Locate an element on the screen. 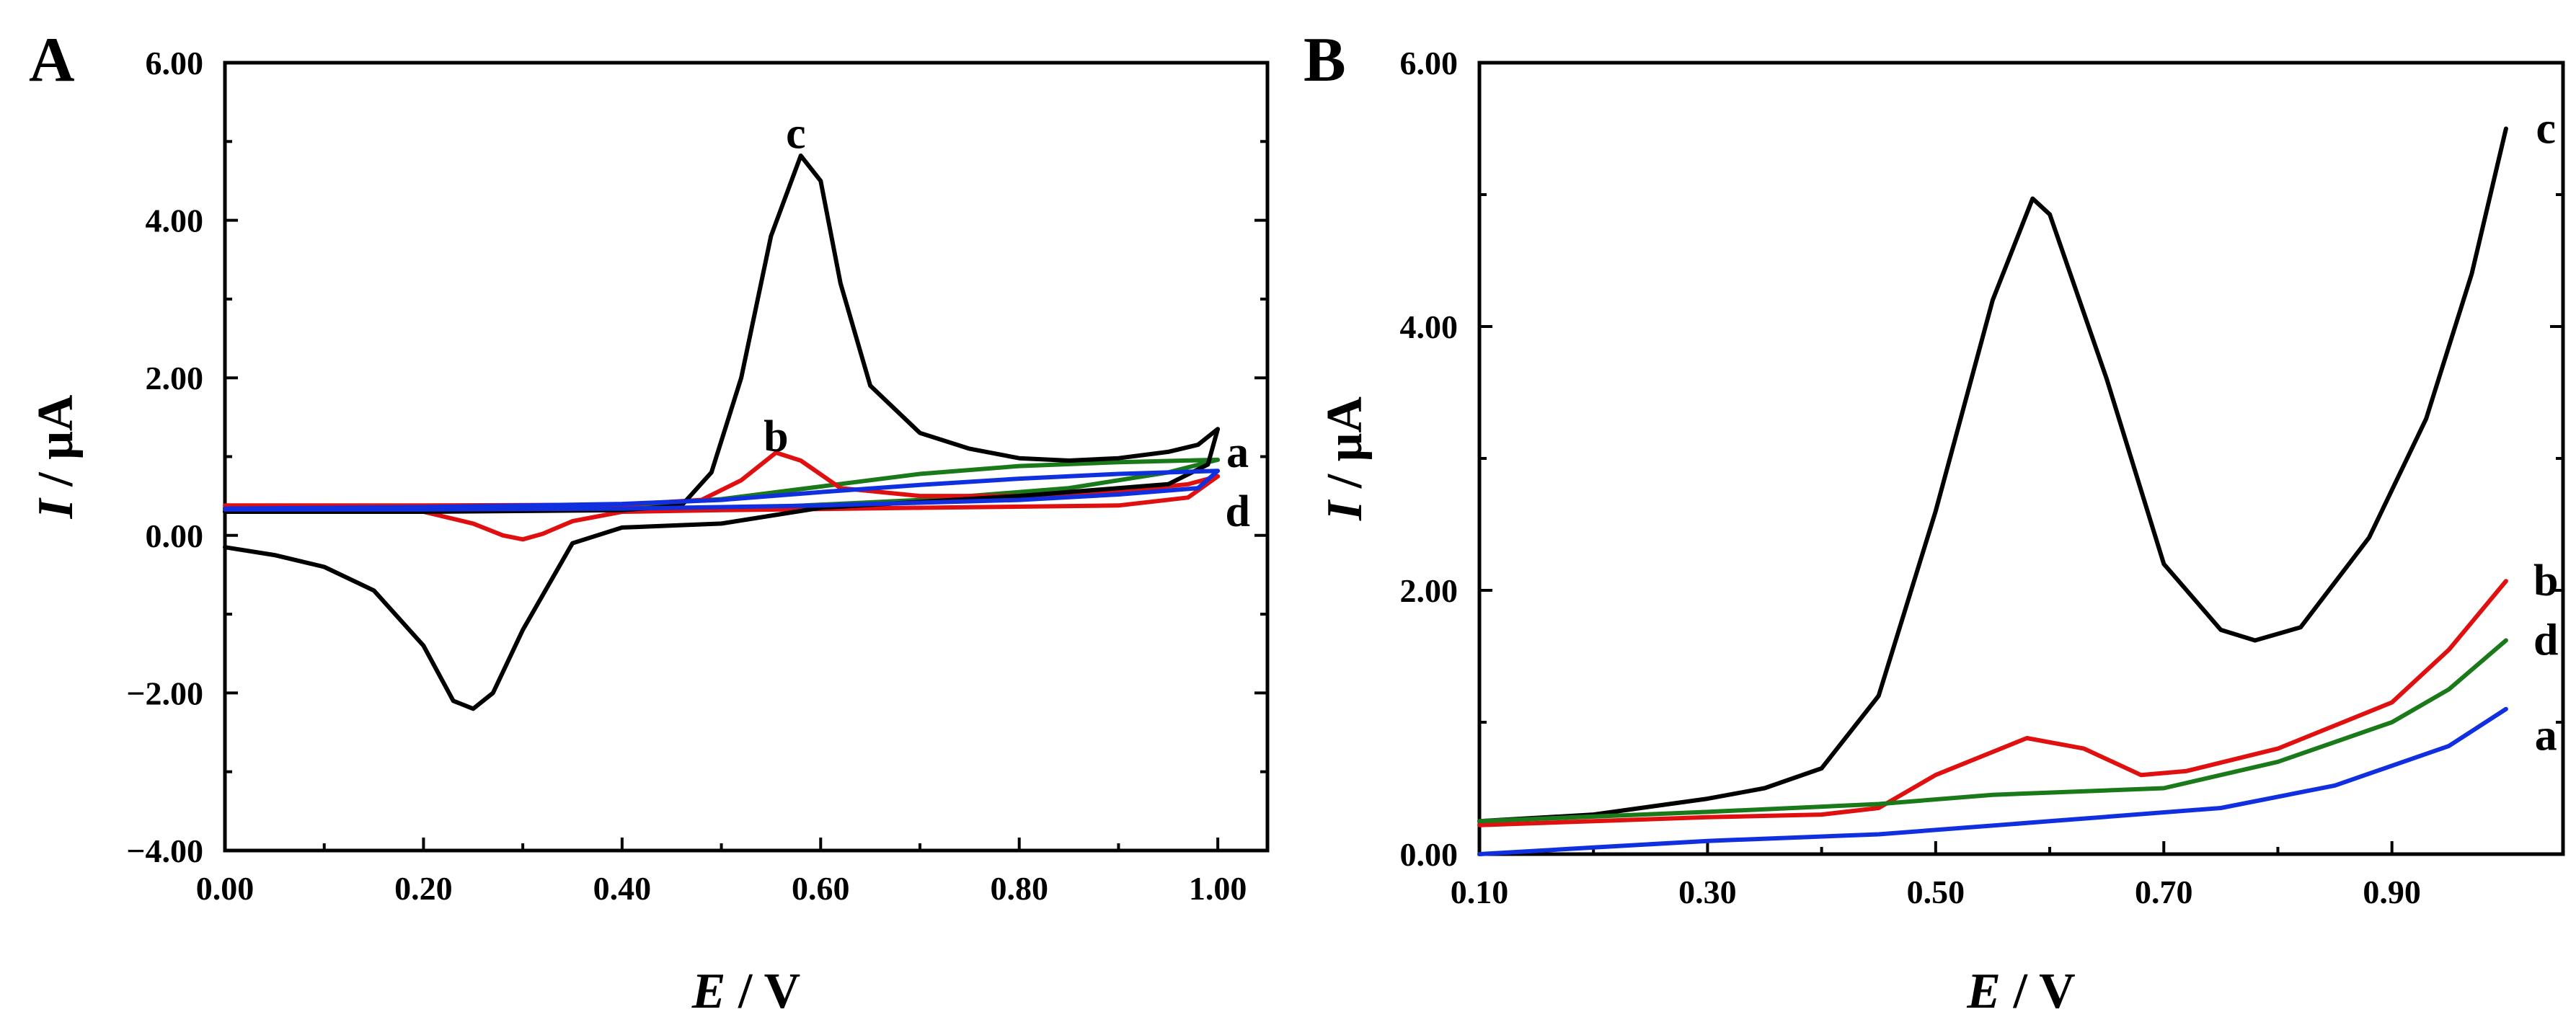 This screenshot has height=1030, width=2576. panel-letter: B is located at coordinates (1325, 60).